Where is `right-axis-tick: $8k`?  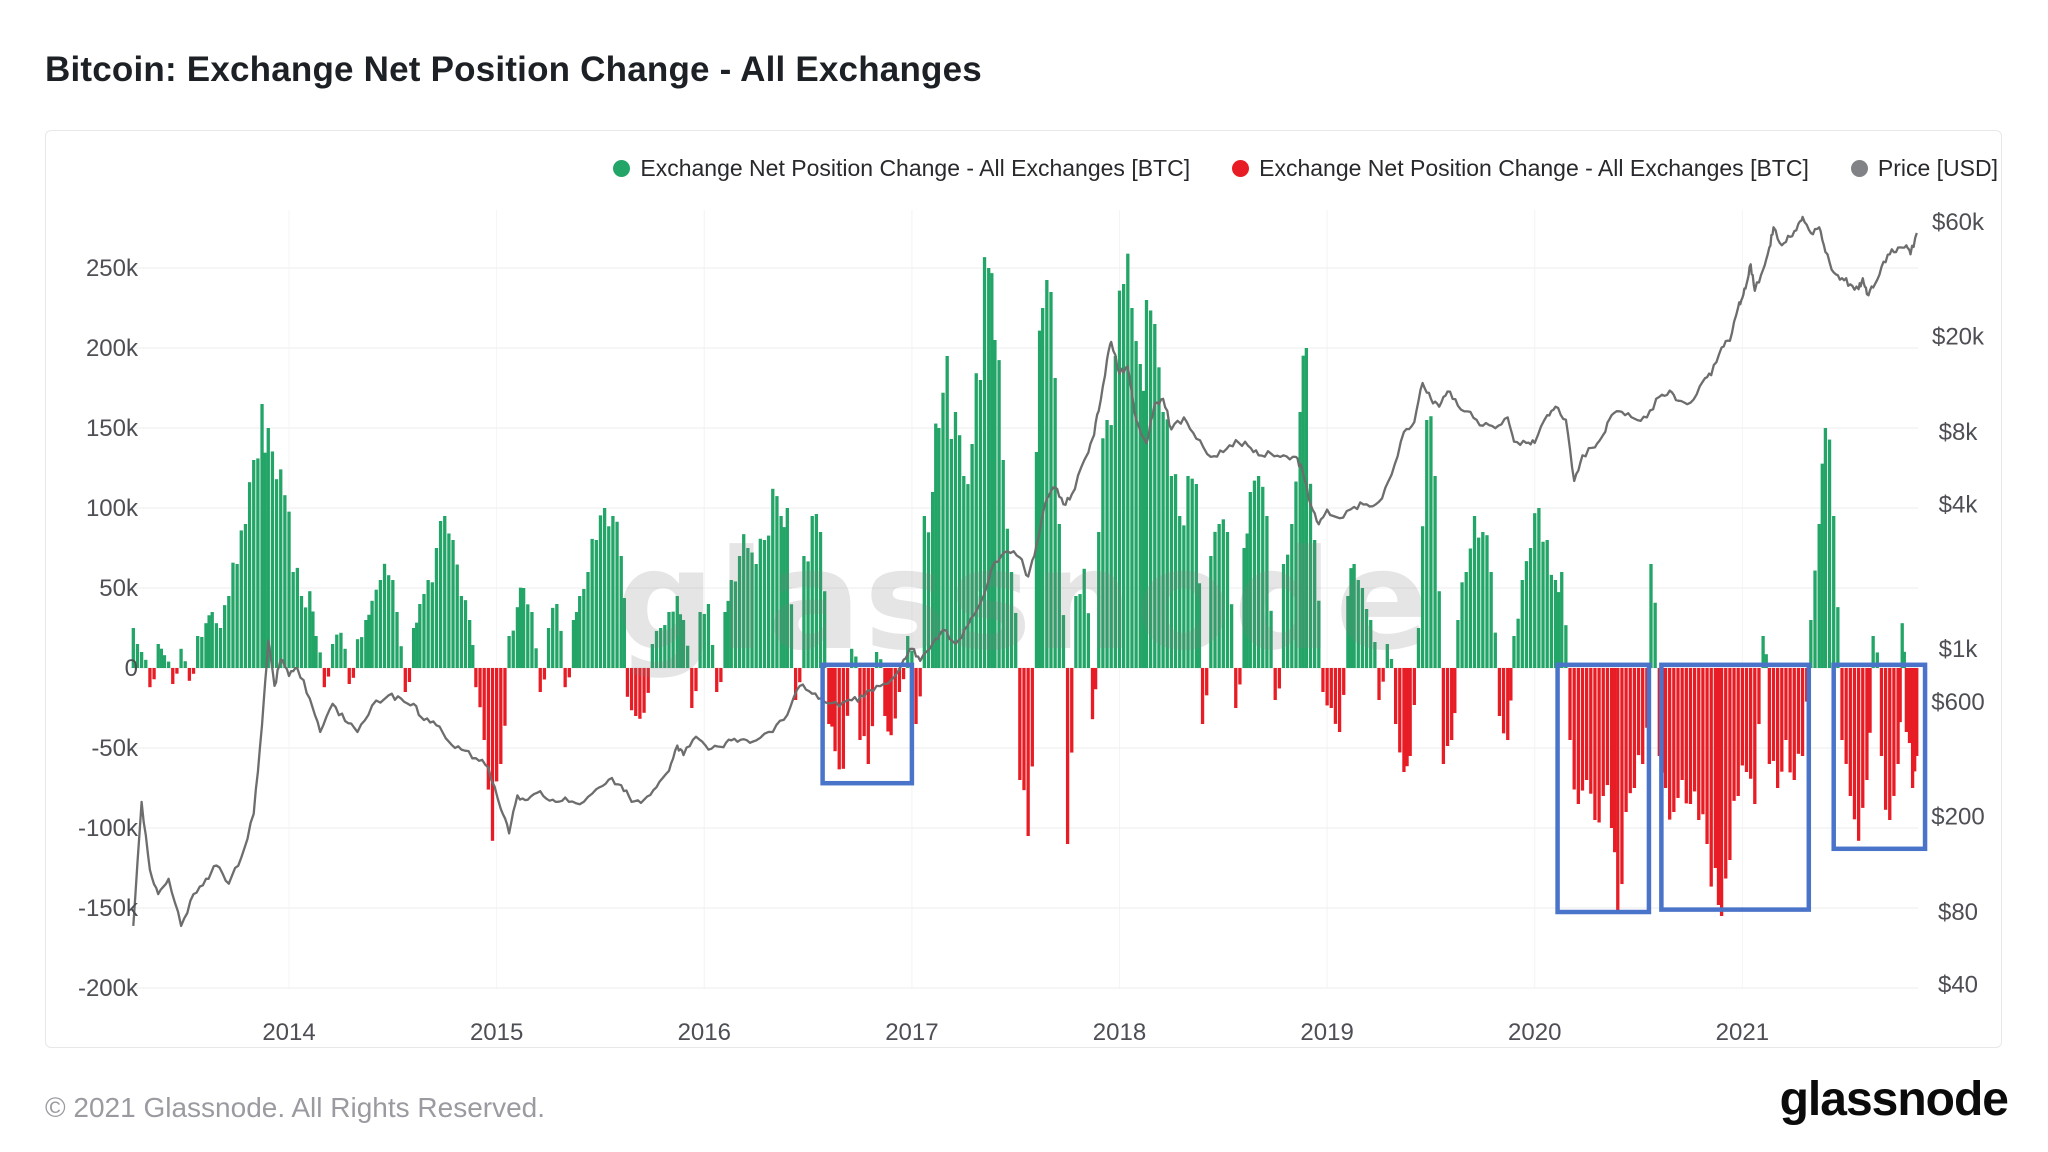
right-axis-tick: $8k is located at coordinates (1959, 432).